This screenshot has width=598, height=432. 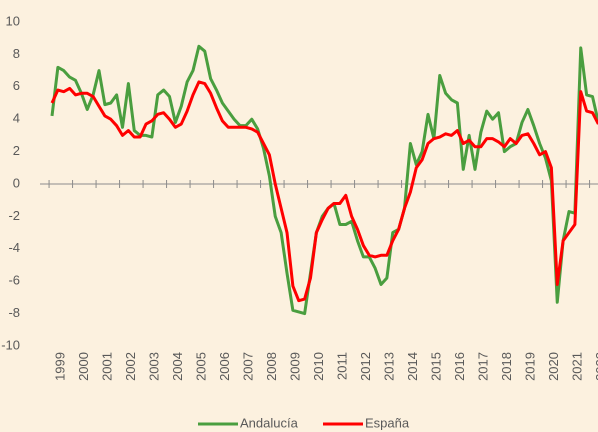 I want to click on y-tick-label: 6, so click(x=16, y=85).